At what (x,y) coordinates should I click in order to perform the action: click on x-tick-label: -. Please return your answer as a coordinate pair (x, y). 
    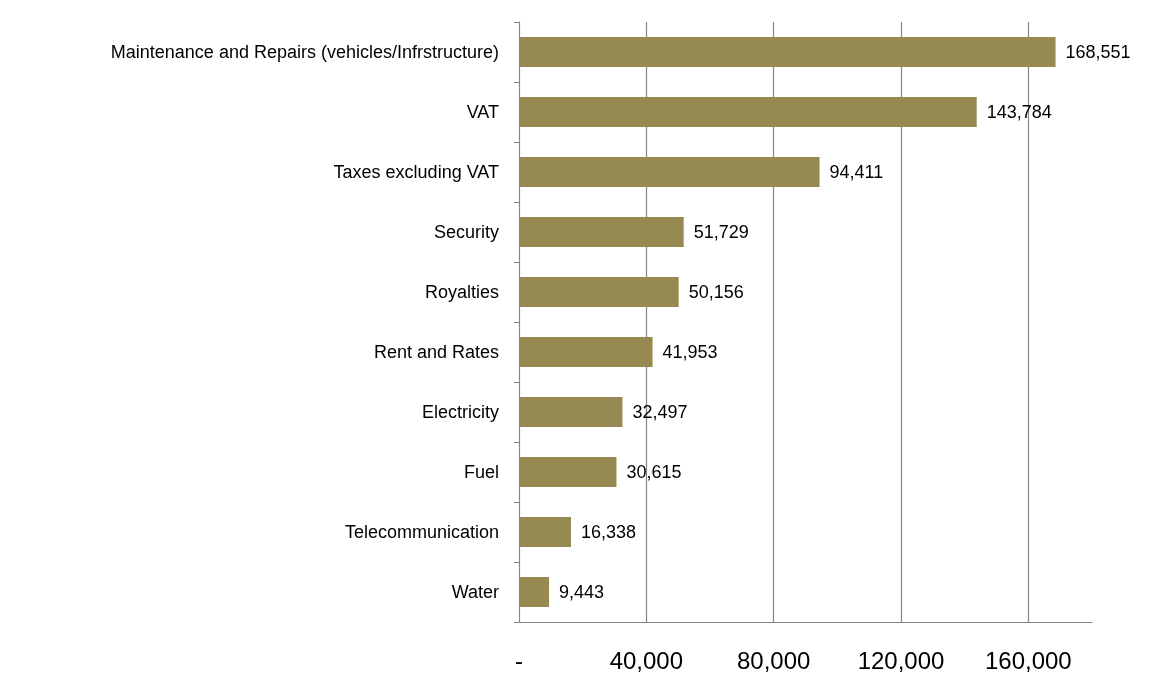
    Looking at the image, I should click on (519, 660).